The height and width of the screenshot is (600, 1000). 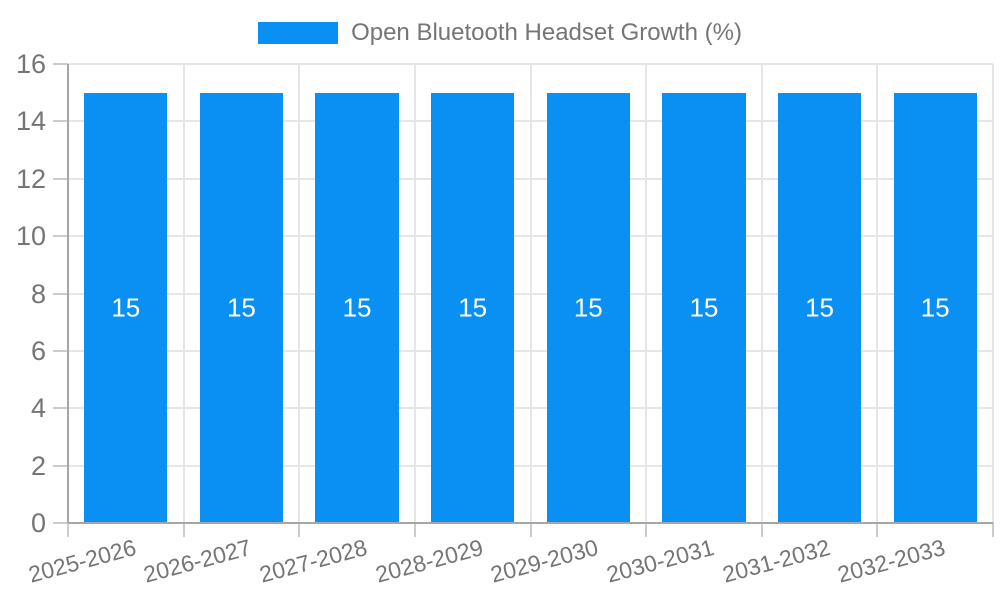 I want to click on x-axis-line, so click(x=530, y=523).